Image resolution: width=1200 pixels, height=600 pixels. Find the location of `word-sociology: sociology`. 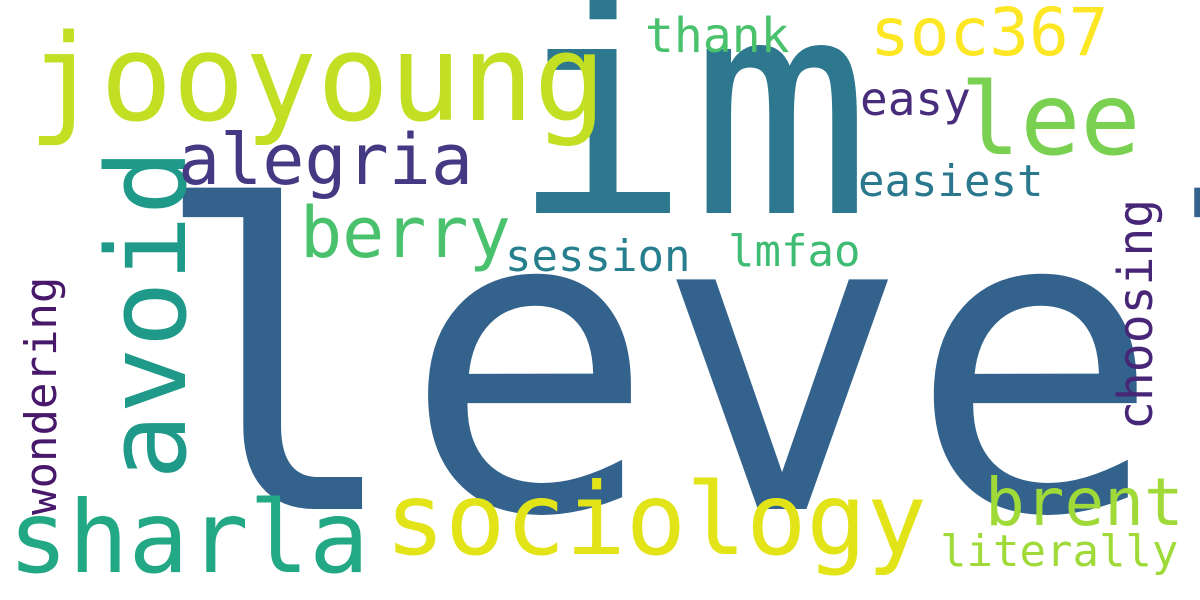

word-sociology: sociology is located at coordinates (656, 519).